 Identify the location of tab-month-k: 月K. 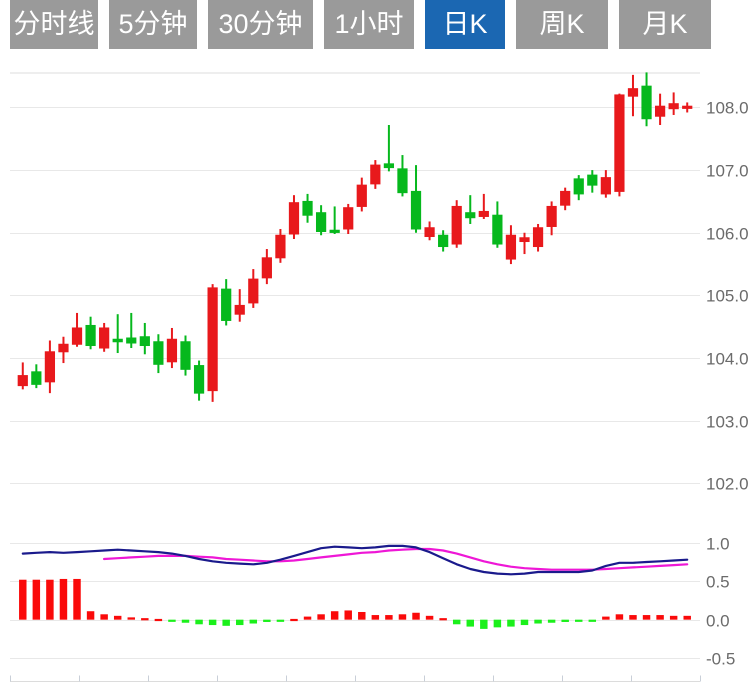
(665, 24).